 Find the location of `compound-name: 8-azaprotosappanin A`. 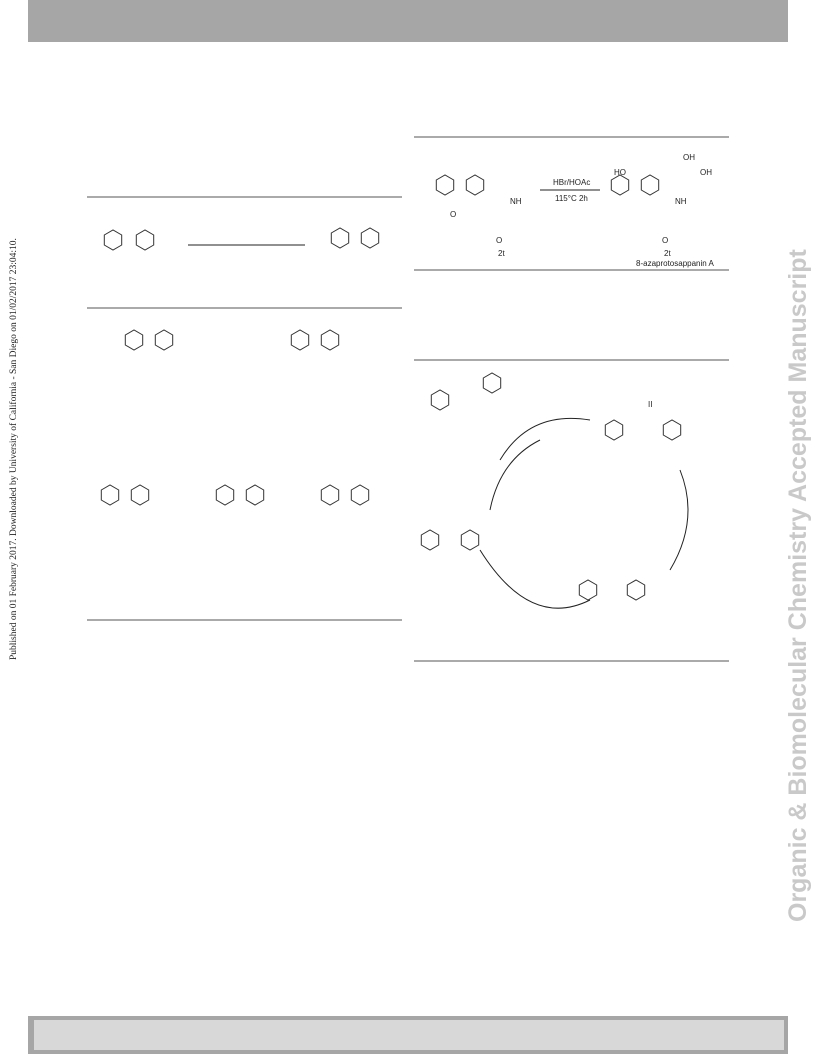

compound-name: 8-azaprotosappanin A is located at coordinates (675, 263).